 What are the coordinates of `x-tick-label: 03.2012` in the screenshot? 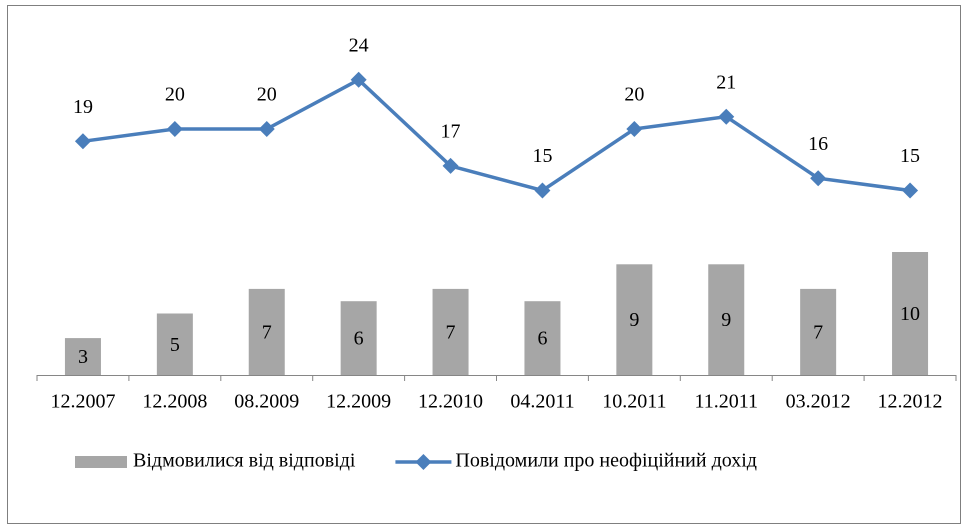 It's located at (818, 402).